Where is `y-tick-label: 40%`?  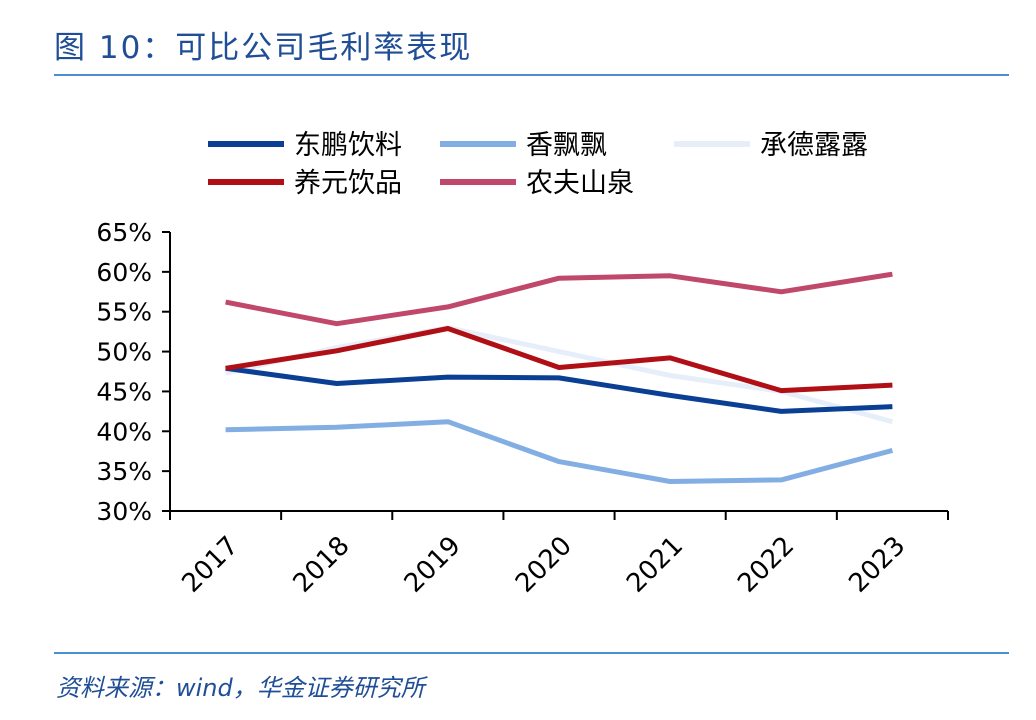 y-tick-label: 40% is located at coordinates (124, 431).